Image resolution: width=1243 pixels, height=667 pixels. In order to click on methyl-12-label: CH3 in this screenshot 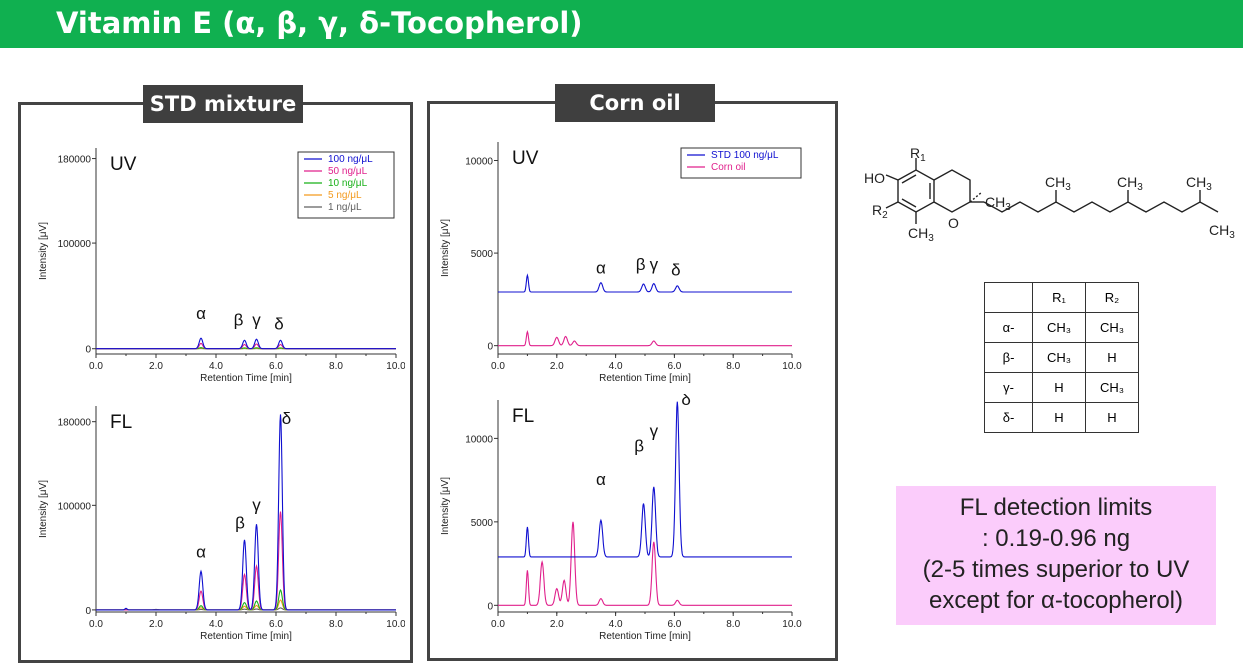, I will do `click(1199, 183)`.